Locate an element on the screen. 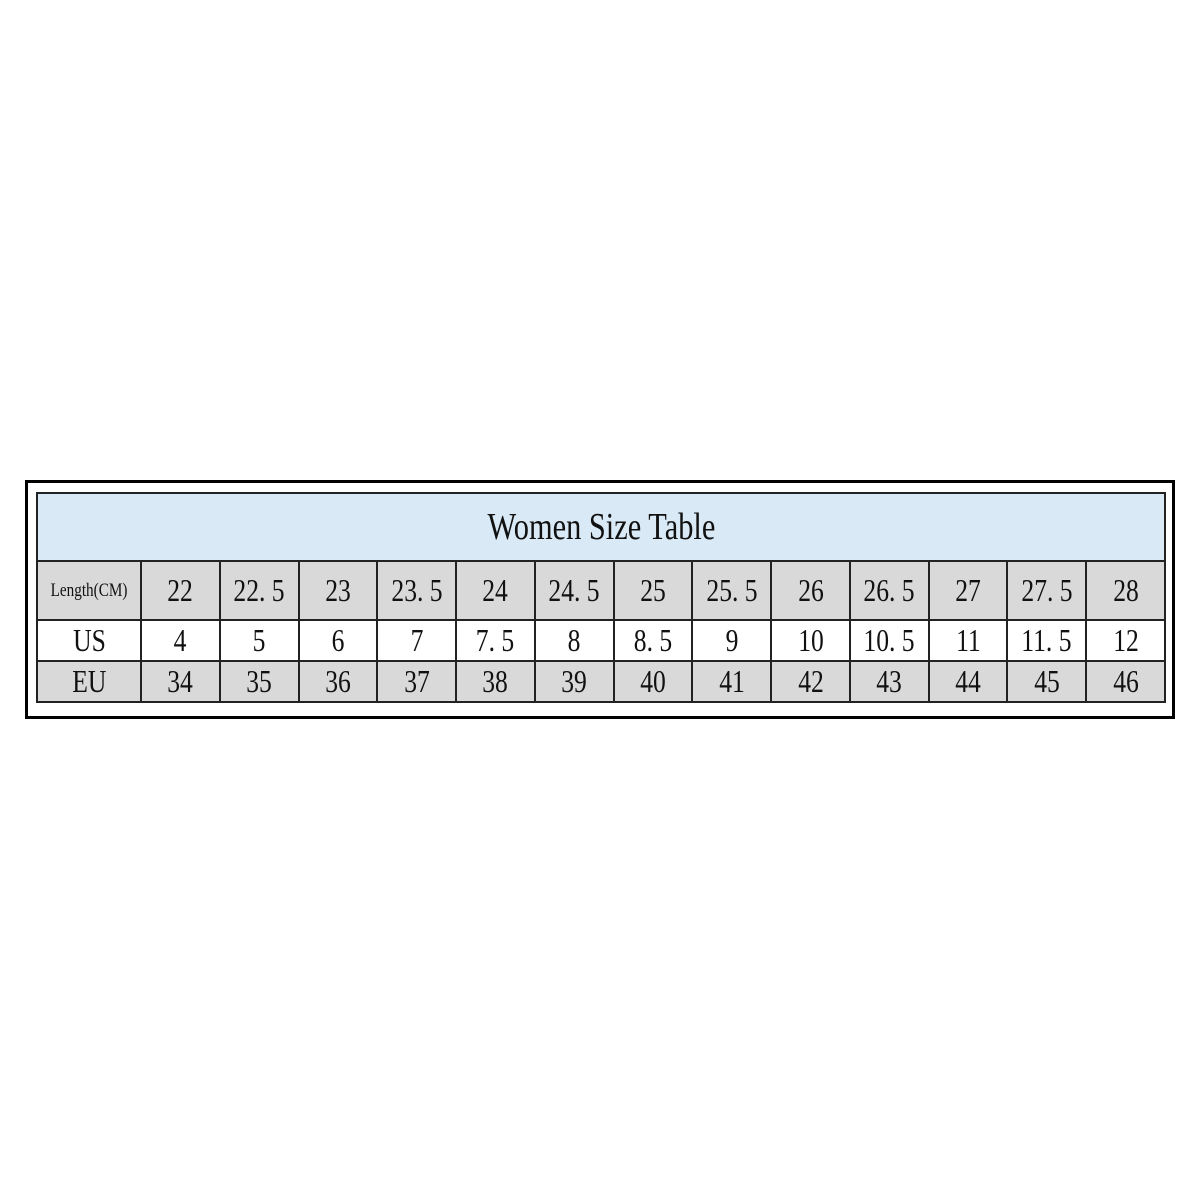 The width and height of the screenshot is (1200, 1200). cell-value: 23. 5 is located at coordinates (417, 590).